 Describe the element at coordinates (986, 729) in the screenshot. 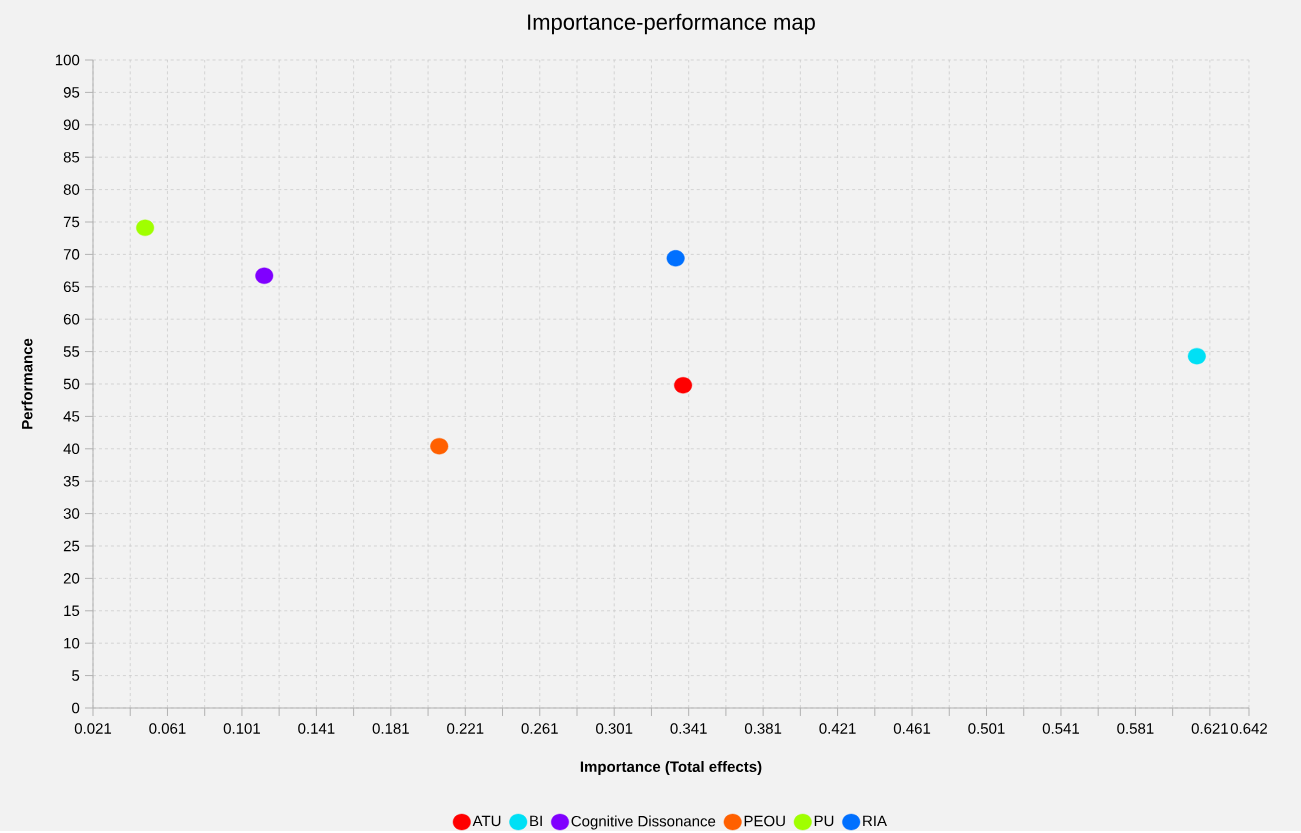

I see `x-tick-label: 0.501` at that location.